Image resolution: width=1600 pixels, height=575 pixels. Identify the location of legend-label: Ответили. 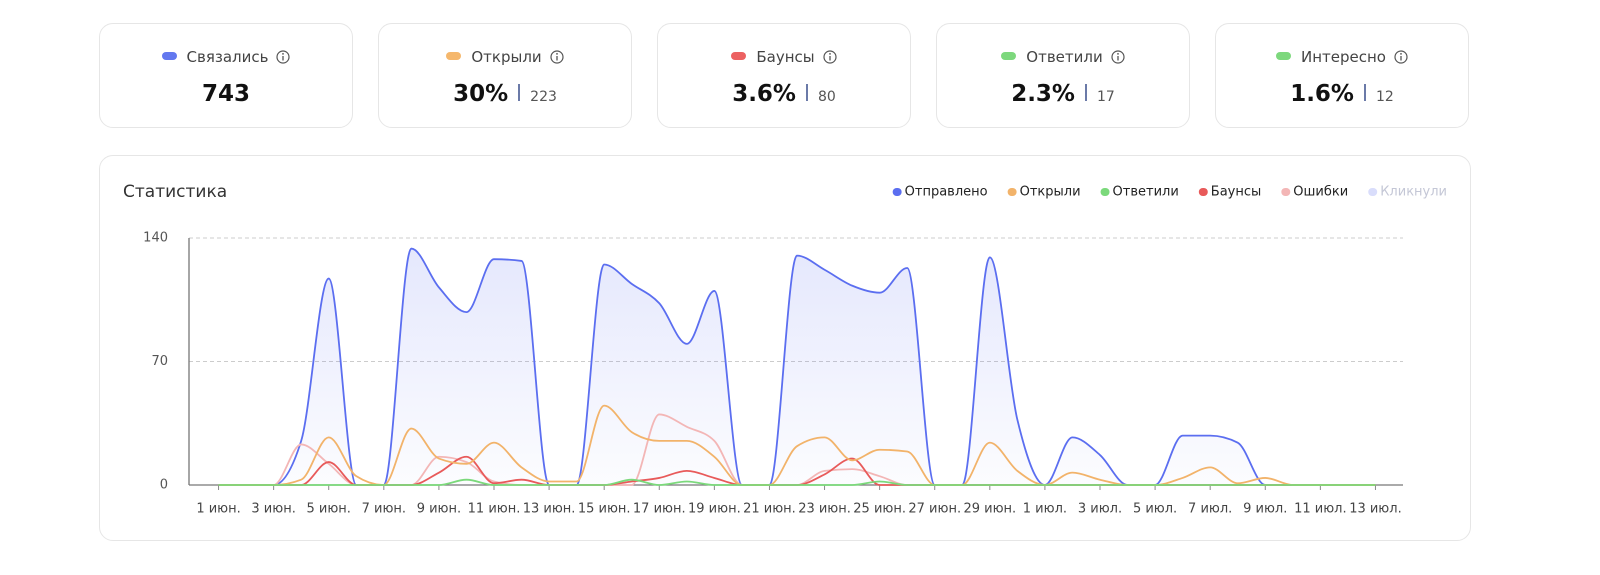
(1146, 192).